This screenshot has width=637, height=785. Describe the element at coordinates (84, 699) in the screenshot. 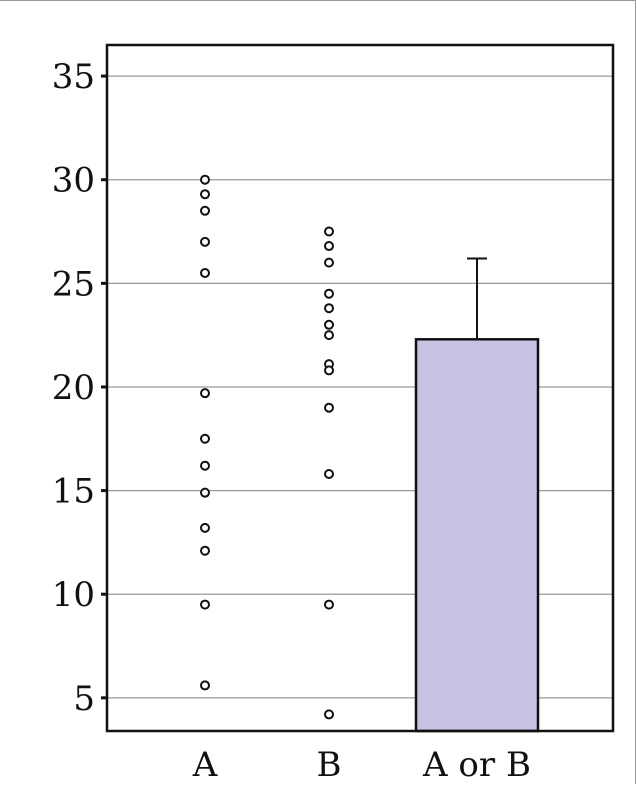

I see `y-tick-label: 5` at that location.